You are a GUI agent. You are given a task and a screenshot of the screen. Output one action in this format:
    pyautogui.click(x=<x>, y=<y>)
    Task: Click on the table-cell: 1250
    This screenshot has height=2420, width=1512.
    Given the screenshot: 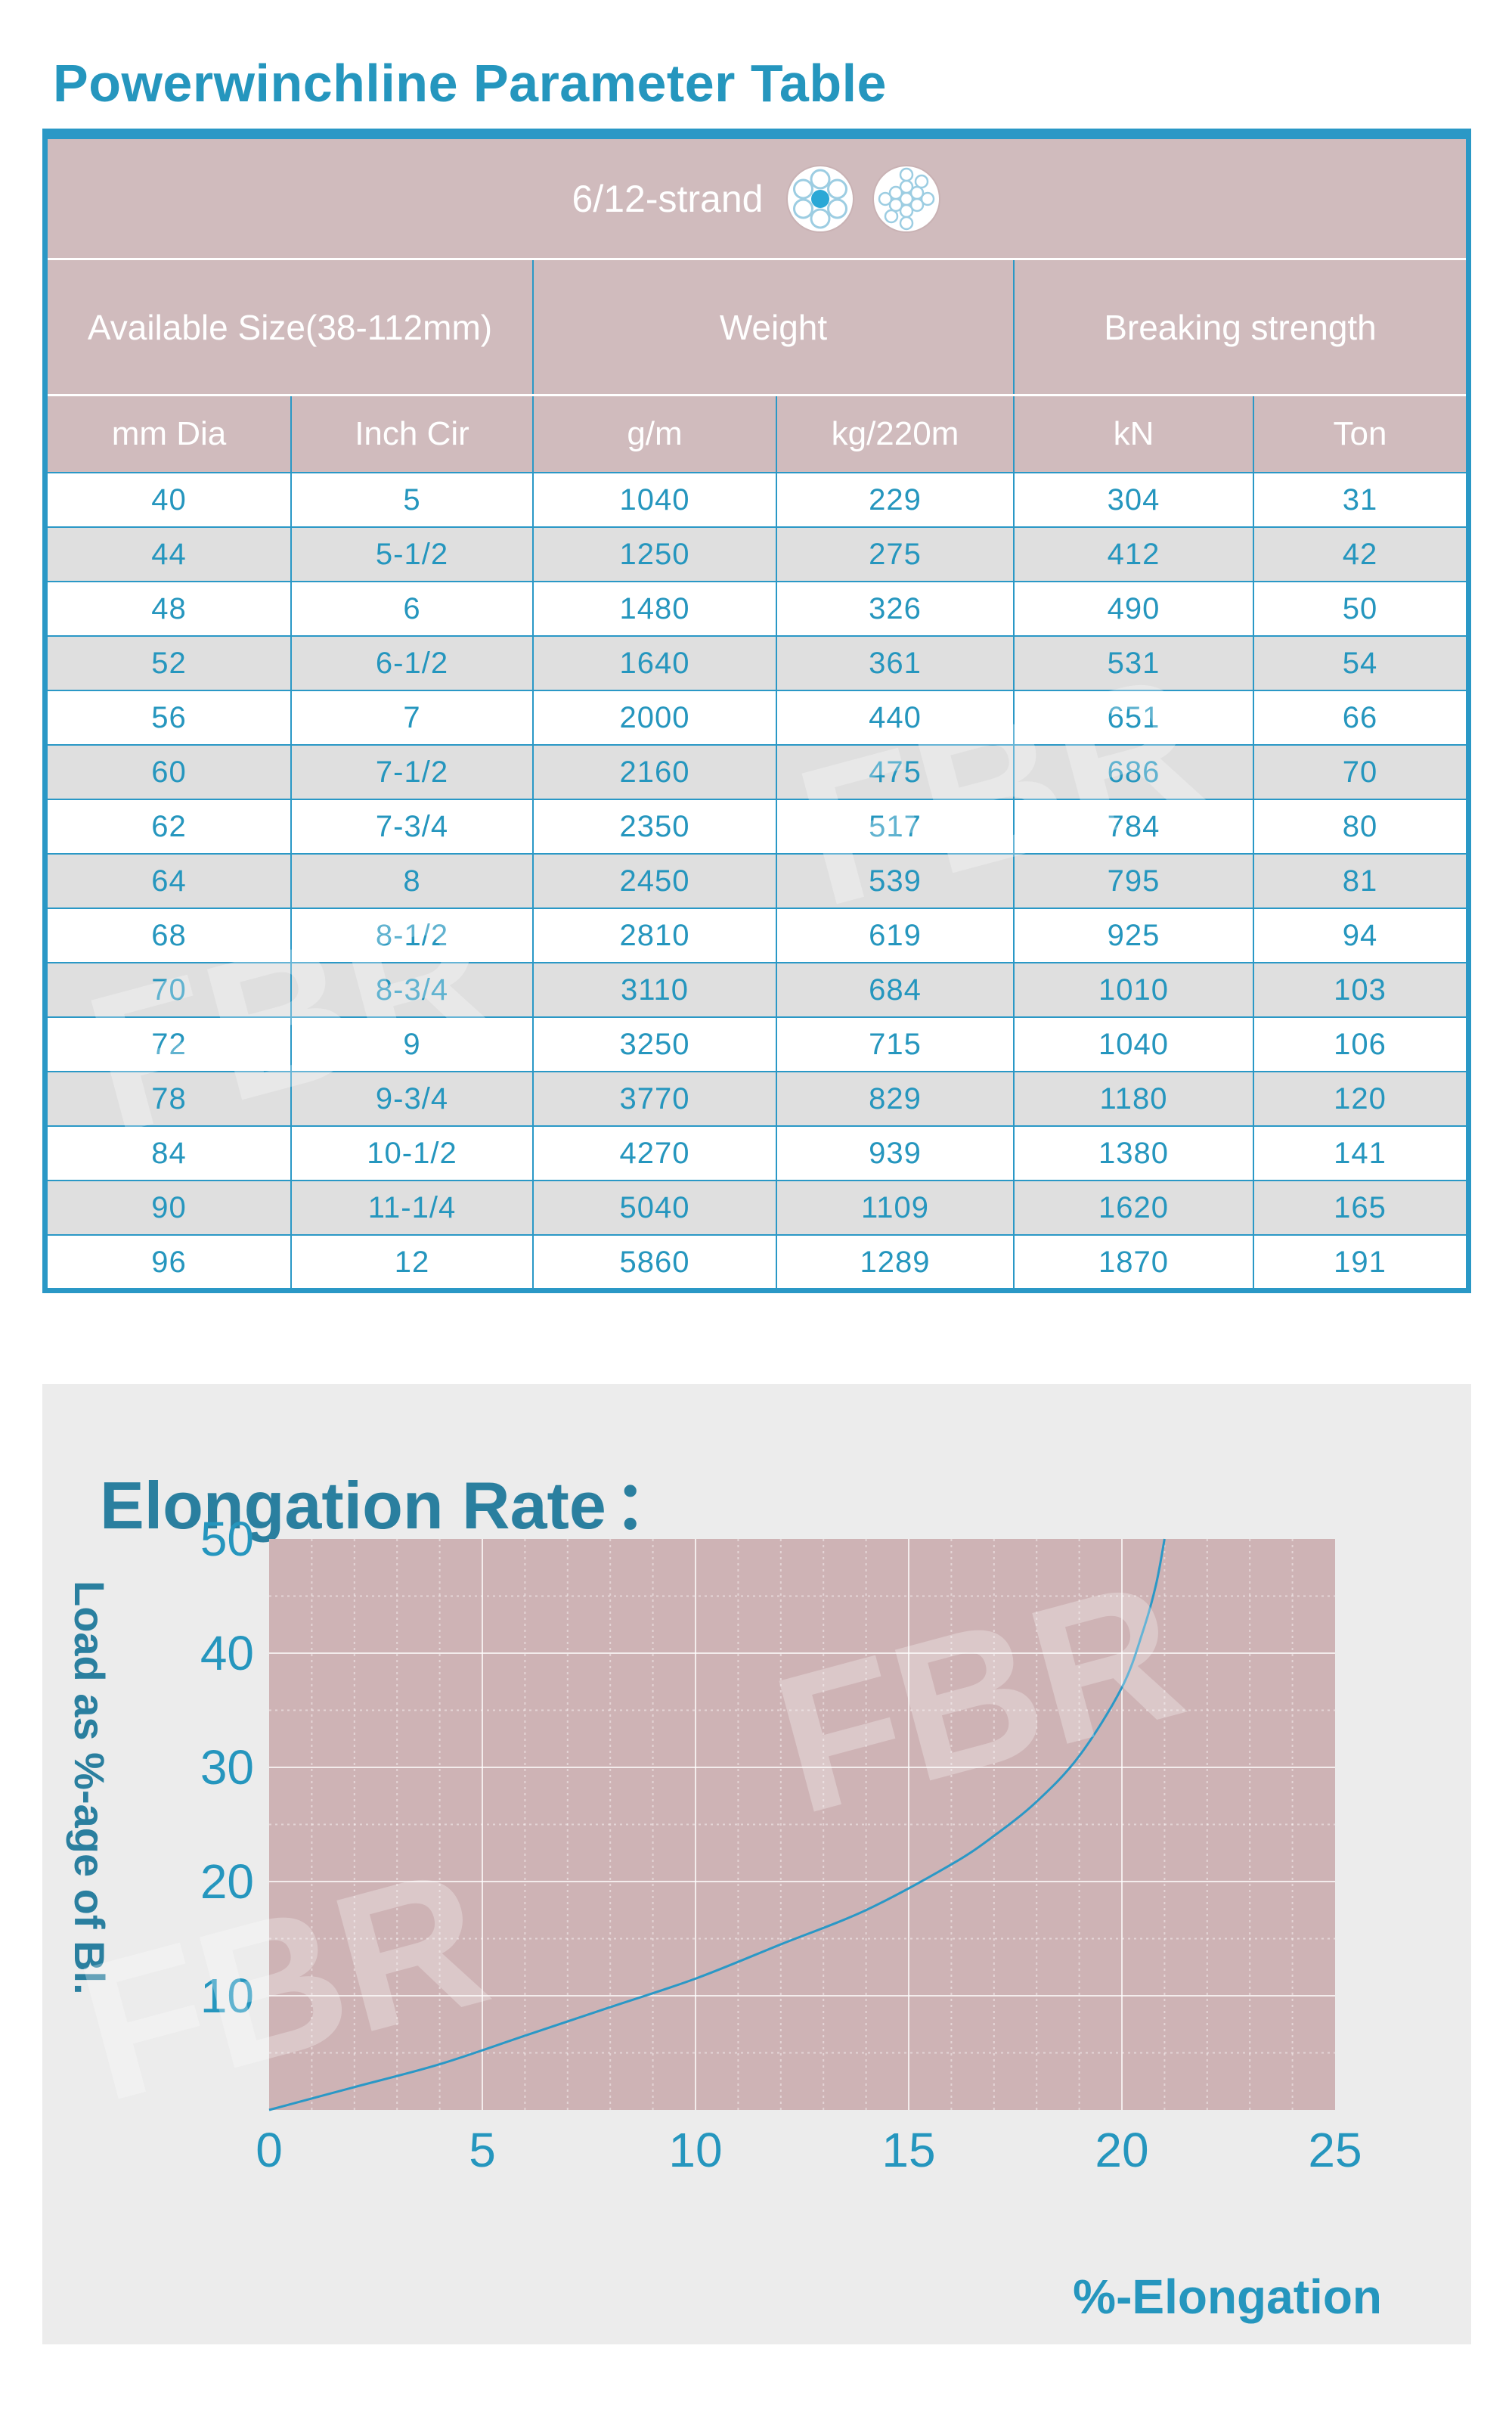 What is the action you would take?
    pyautogui.click(x=655, y=554)
    